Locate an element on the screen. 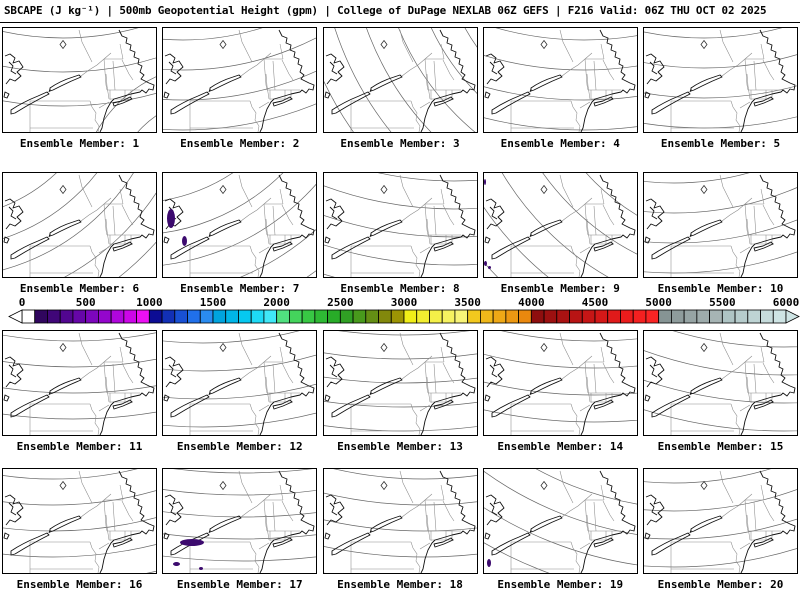 Image resolution: width=800 pixels, height=600 pixels. svg-text: 0 is located at coordinates (22, 302).